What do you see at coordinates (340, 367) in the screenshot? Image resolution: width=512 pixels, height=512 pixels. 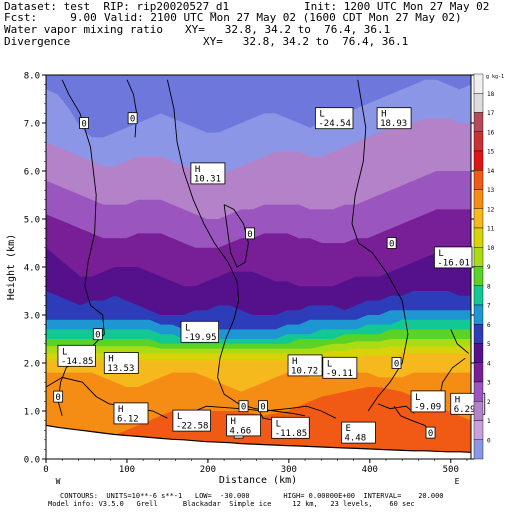 I see `extremum-label: L-9.11` at bounding box center [340, 367].